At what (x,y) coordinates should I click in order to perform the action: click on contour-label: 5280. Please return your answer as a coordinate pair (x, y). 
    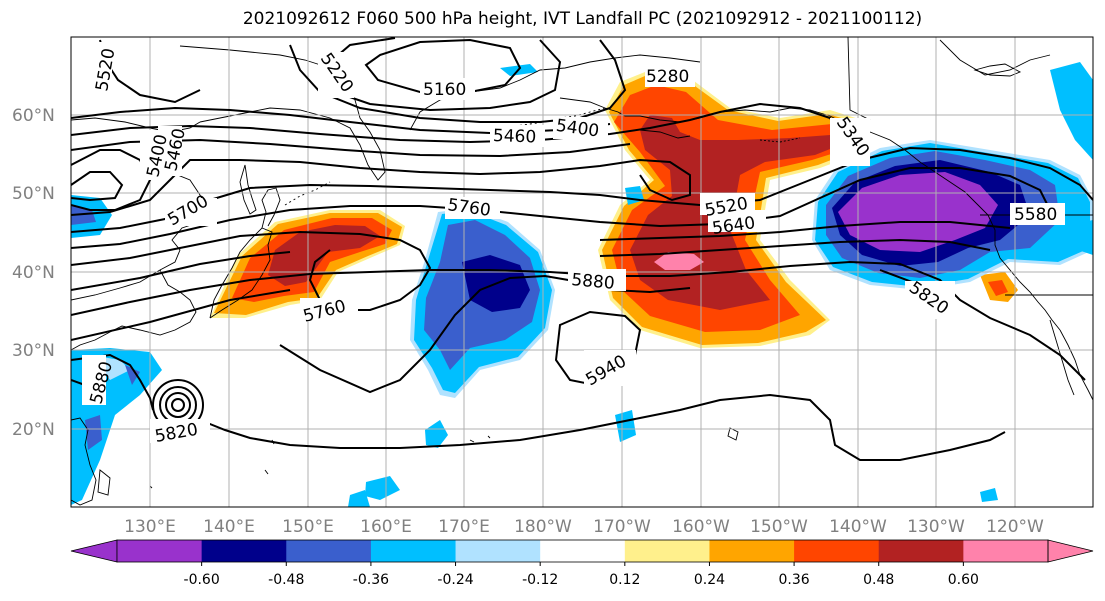
    Looking at the image, I should click on (667, 77).